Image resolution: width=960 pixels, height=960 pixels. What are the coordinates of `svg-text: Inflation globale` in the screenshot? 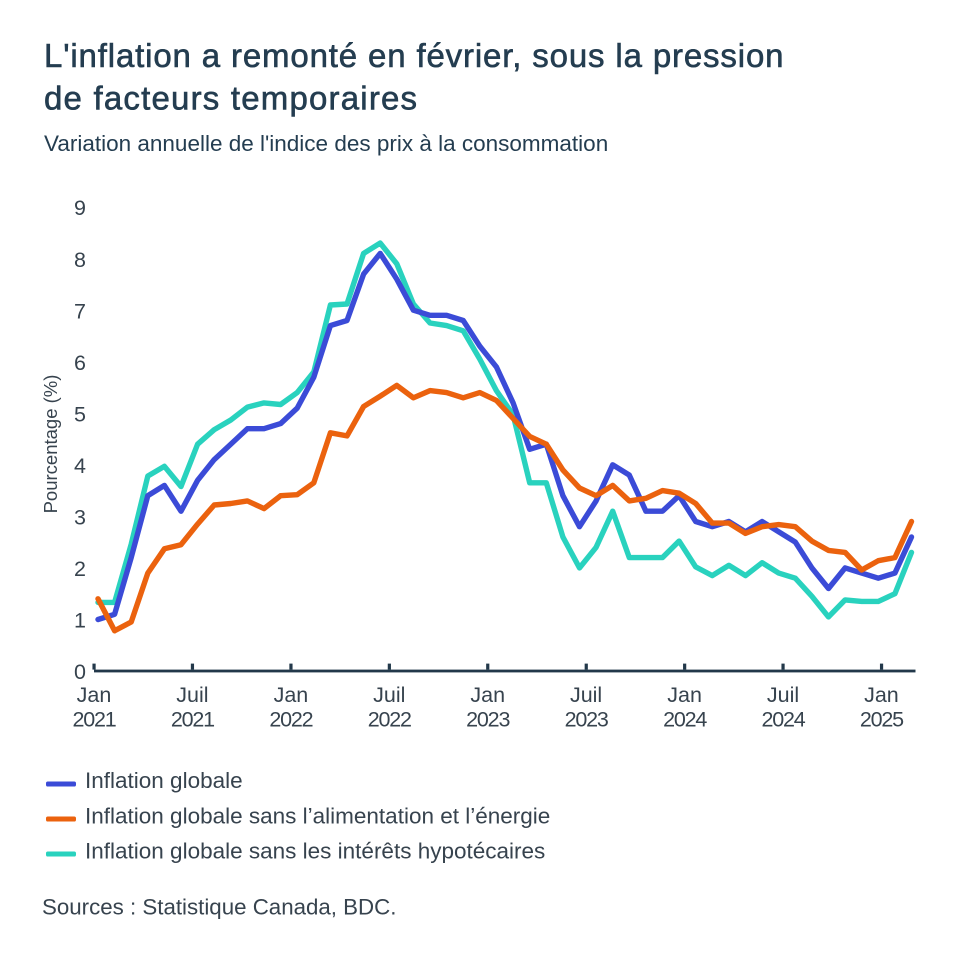 It's located at (164, 780).